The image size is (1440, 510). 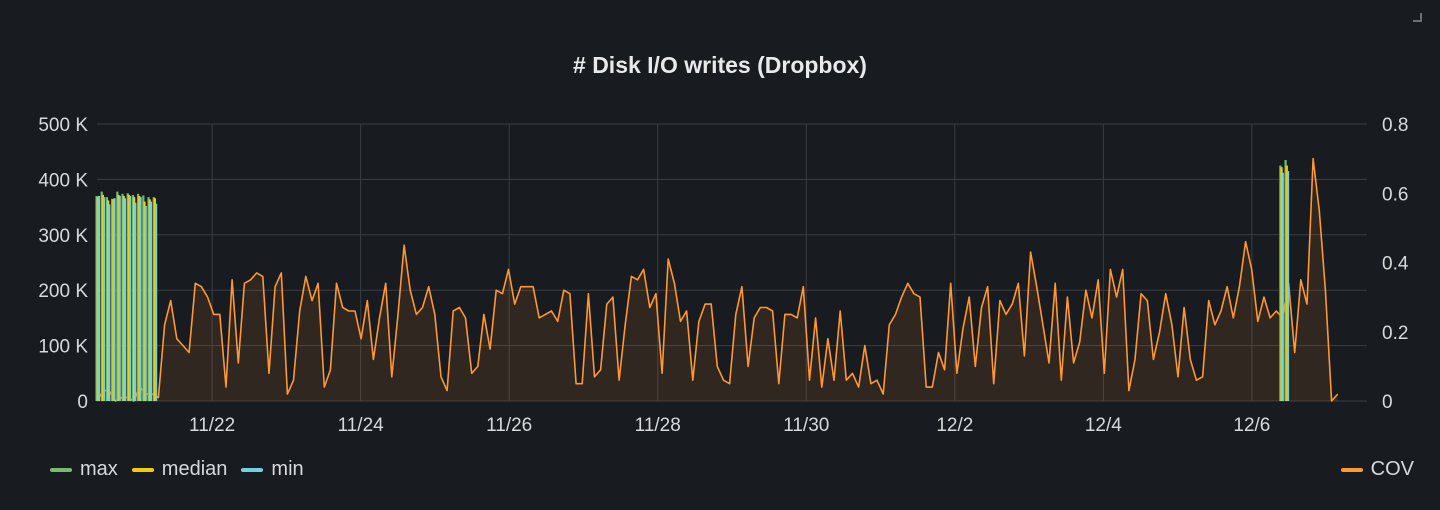 I want to click on y-left-tick-label: 400 K, so click(x=63, y=180).